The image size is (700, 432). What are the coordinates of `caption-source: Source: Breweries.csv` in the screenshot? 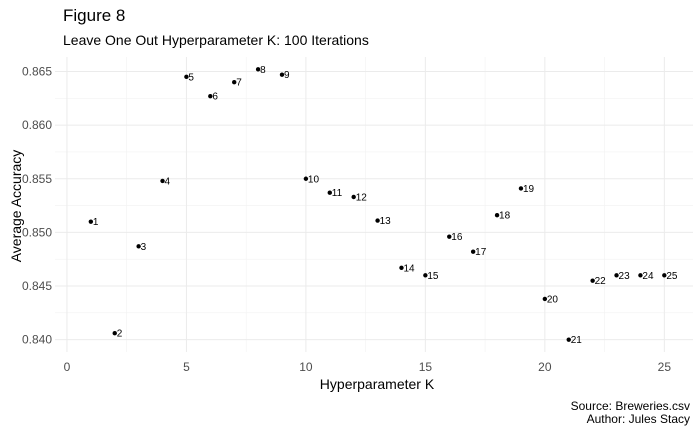 It's located at (630, 406).